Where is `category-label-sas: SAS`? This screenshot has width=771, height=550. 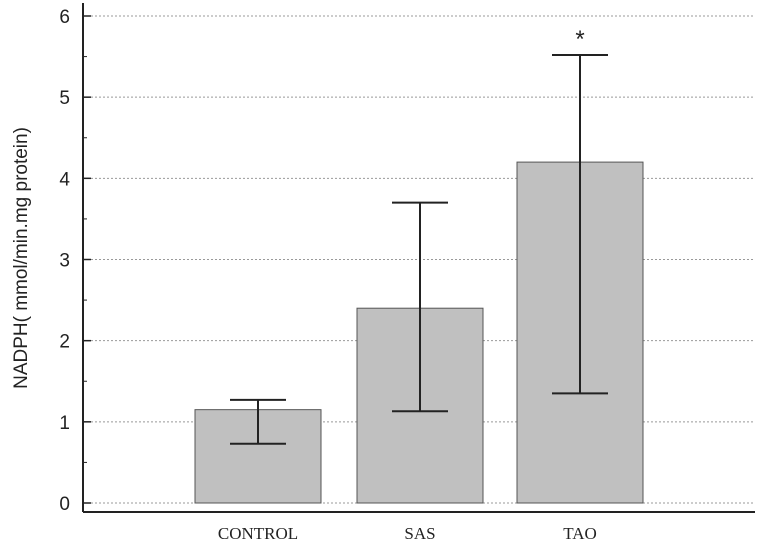 category-label-sas: SAS is located at coordinates (419, 533).